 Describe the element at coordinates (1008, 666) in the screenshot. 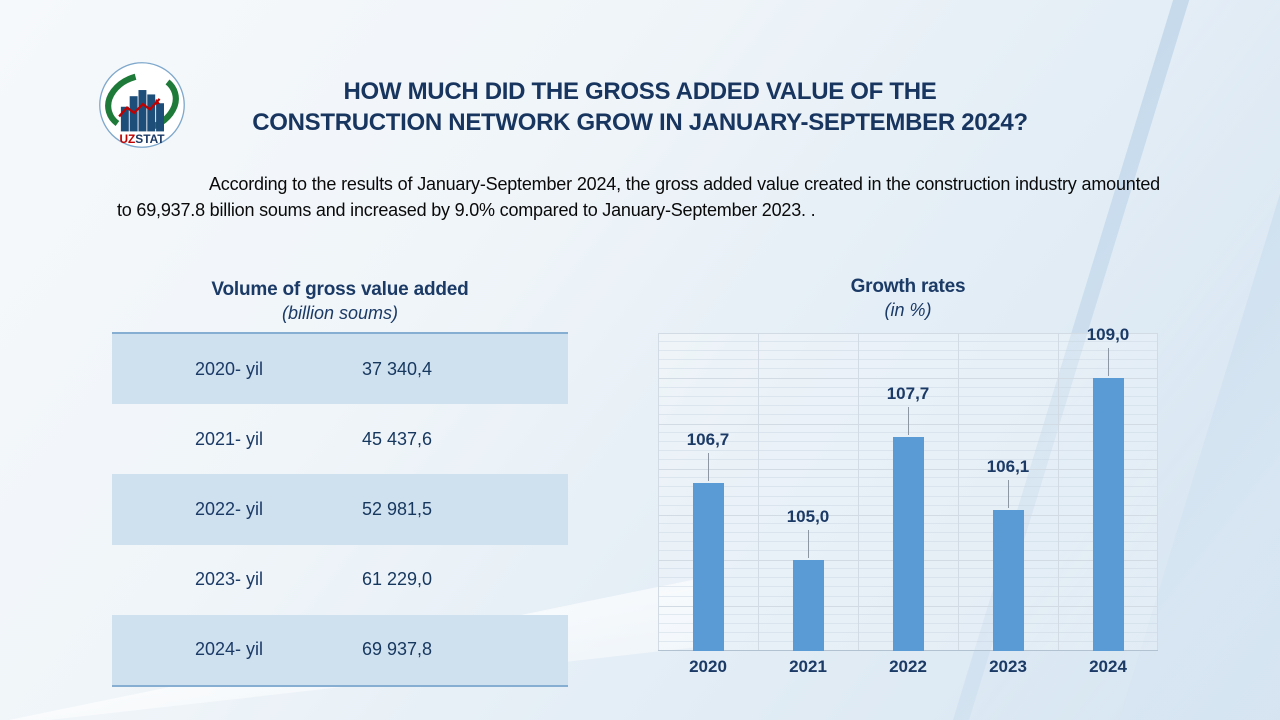

I see `x-axis-label: 2023` at that location.